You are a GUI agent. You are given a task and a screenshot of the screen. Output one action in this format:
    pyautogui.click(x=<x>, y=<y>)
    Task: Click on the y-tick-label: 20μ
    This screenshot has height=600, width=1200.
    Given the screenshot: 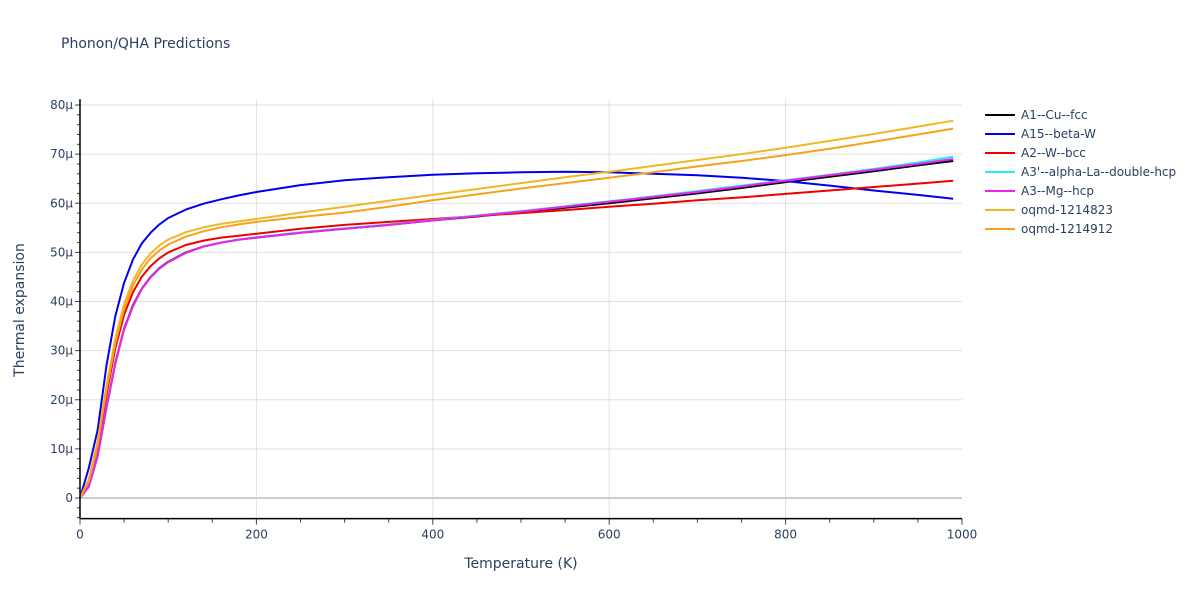 What is the action you would take?
    pyautogui.click(x=61, y=400)
    